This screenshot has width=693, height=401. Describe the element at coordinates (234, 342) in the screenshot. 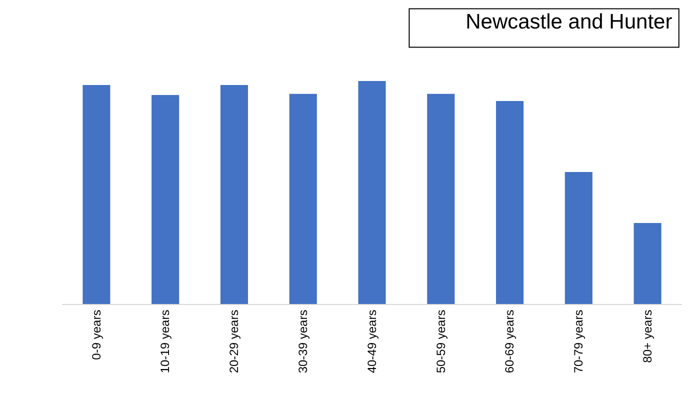

I see `x-tick-label: 20-29 years` at that location.